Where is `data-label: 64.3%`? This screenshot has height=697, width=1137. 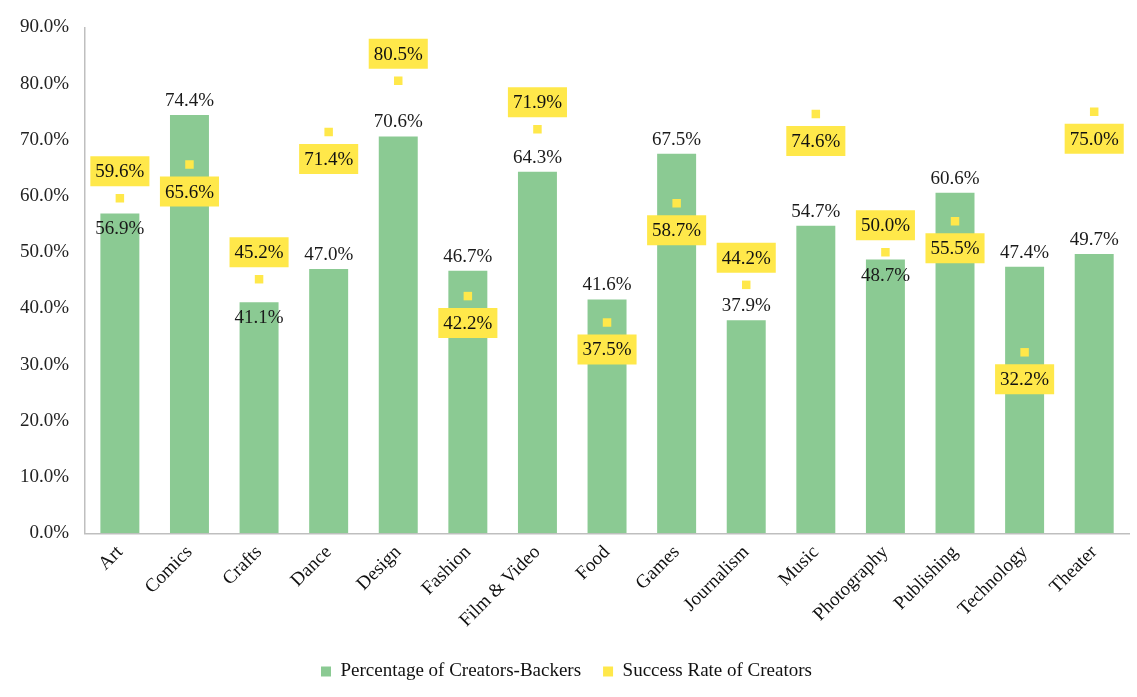 data-label: 64.3% is located at coordinates (537, 156).